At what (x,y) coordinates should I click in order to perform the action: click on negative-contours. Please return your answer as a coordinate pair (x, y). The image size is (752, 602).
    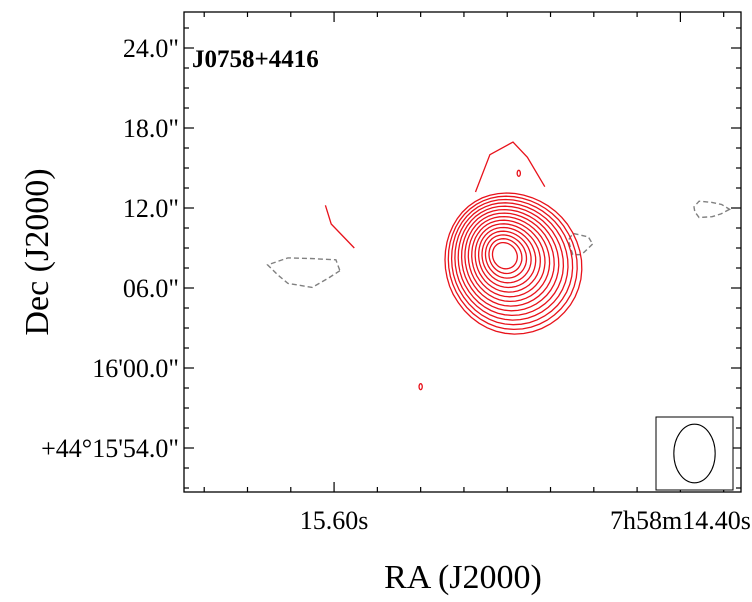
    Looking at the image, I should click on (499, 244).